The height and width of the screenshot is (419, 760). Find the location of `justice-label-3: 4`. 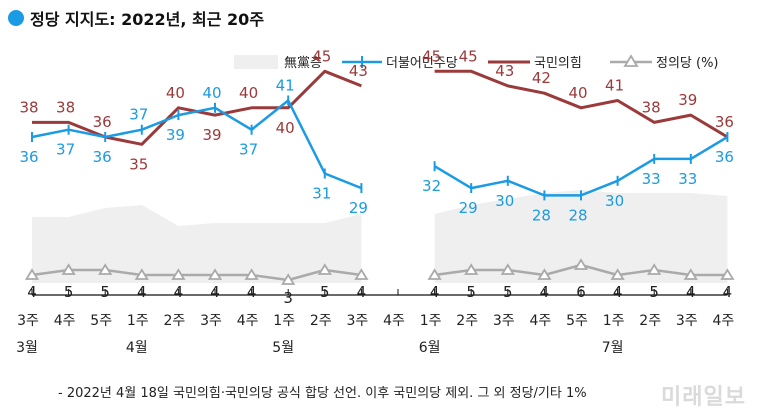

justice-label-3: 4 is located at coordinates (142, 292).